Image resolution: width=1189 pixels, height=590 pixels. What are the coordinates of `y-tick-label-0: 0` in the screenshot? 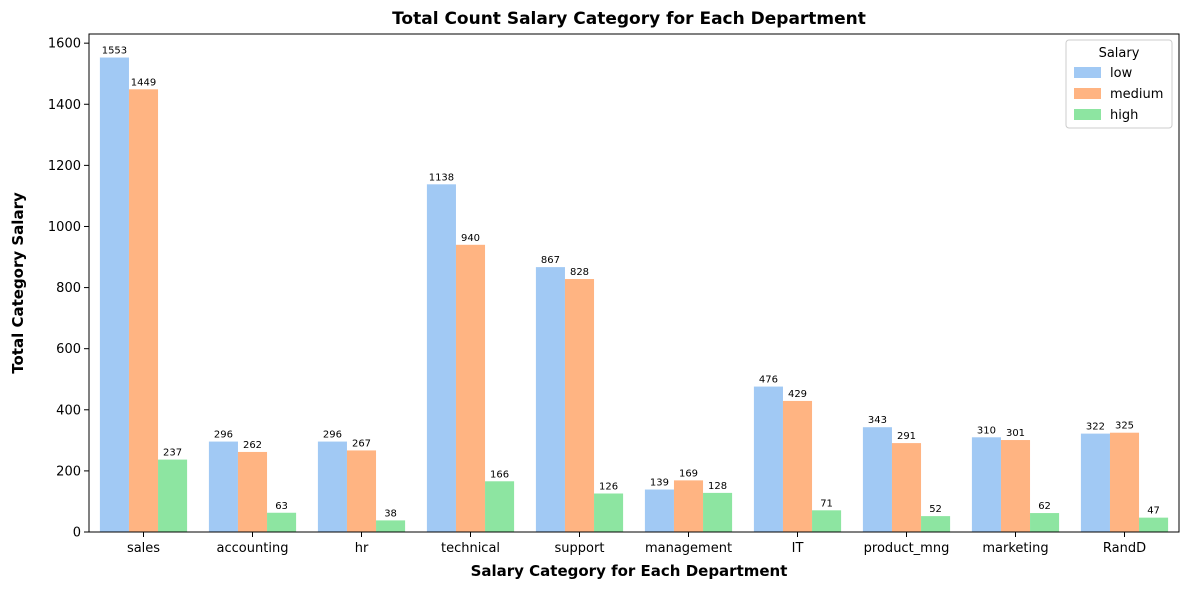 It's located at (77, 533).